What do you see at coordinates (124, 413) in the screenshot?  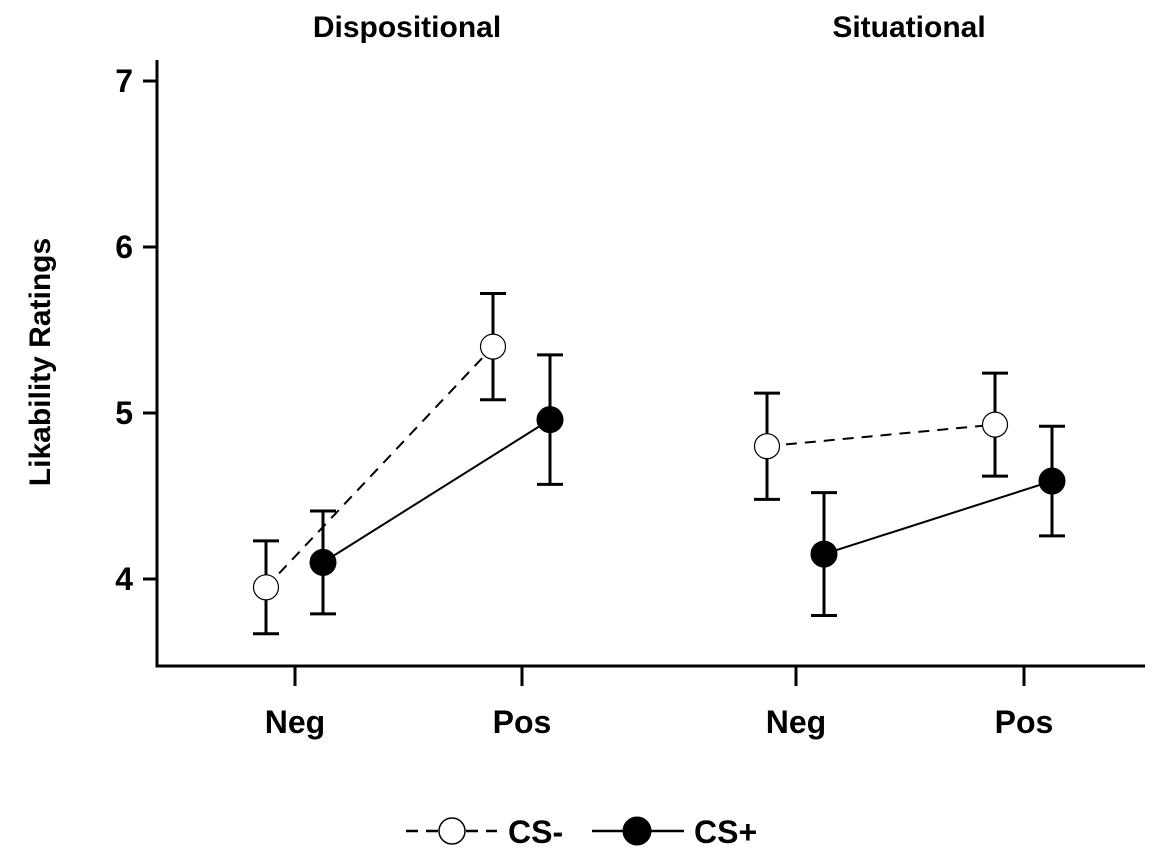 I see `y-tick-label: 5` at bounding box center [124, 413].